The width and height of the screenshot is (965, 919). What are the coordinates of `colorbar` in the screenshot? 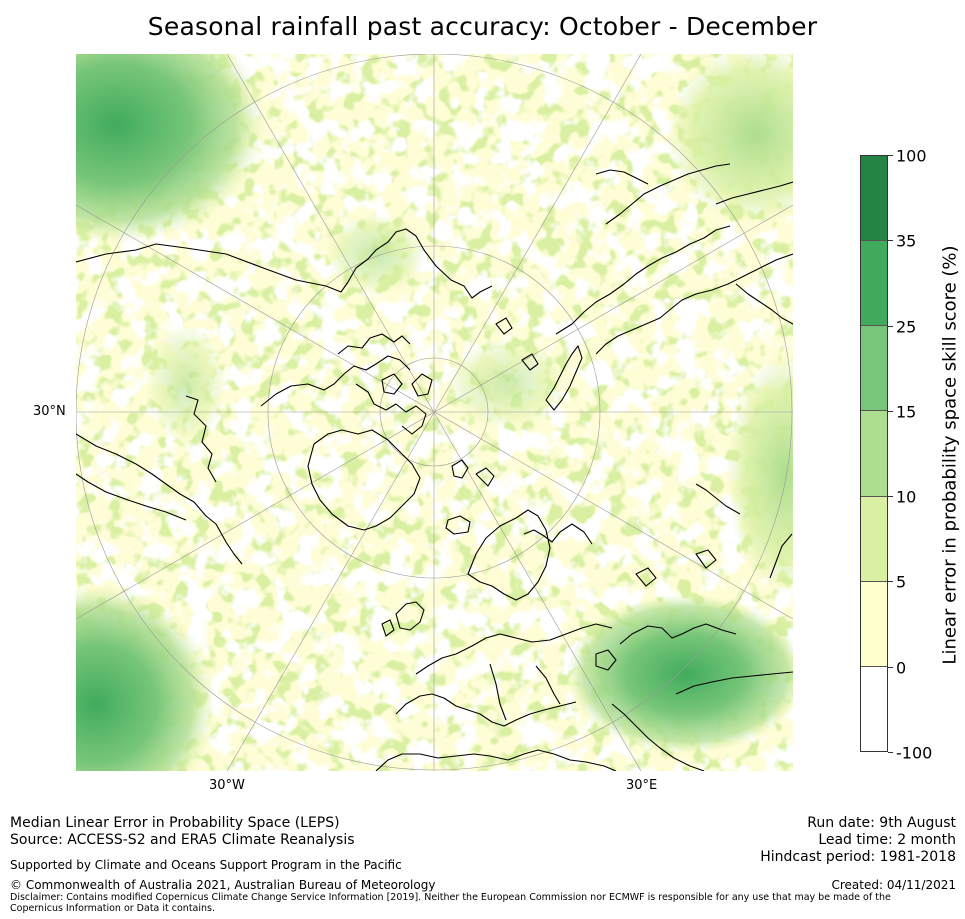 It's located at (874, 453).